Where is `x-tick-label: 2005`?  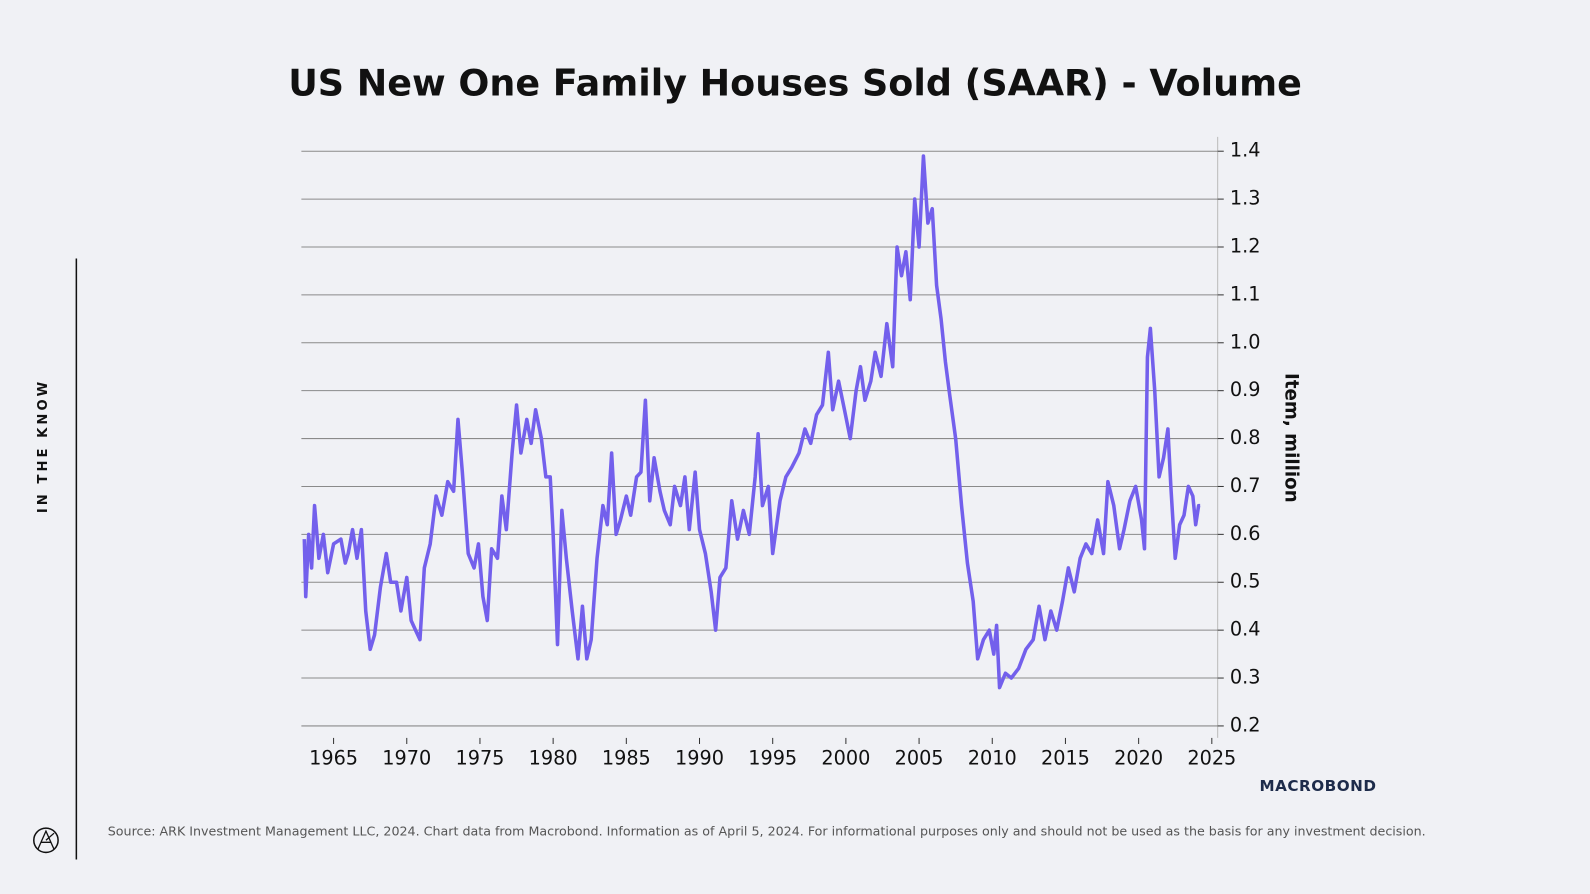
x-tick-label: 2005 is located at coordinates (919, 758).